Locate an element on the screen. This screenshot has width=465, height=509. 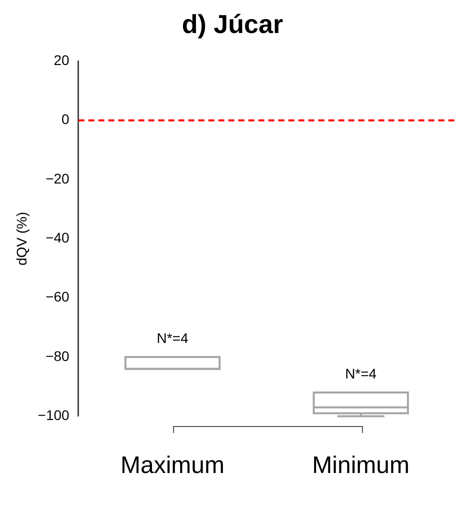
x-tick-label: Minimum is located at coordinates (361, 466).